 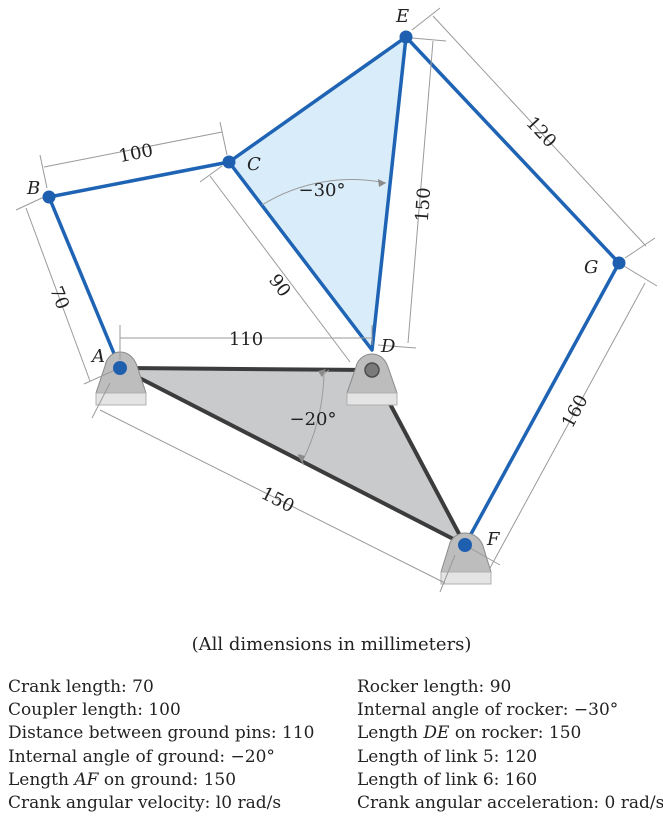 I want to click on link6-gf, so click(x=542, y=404).